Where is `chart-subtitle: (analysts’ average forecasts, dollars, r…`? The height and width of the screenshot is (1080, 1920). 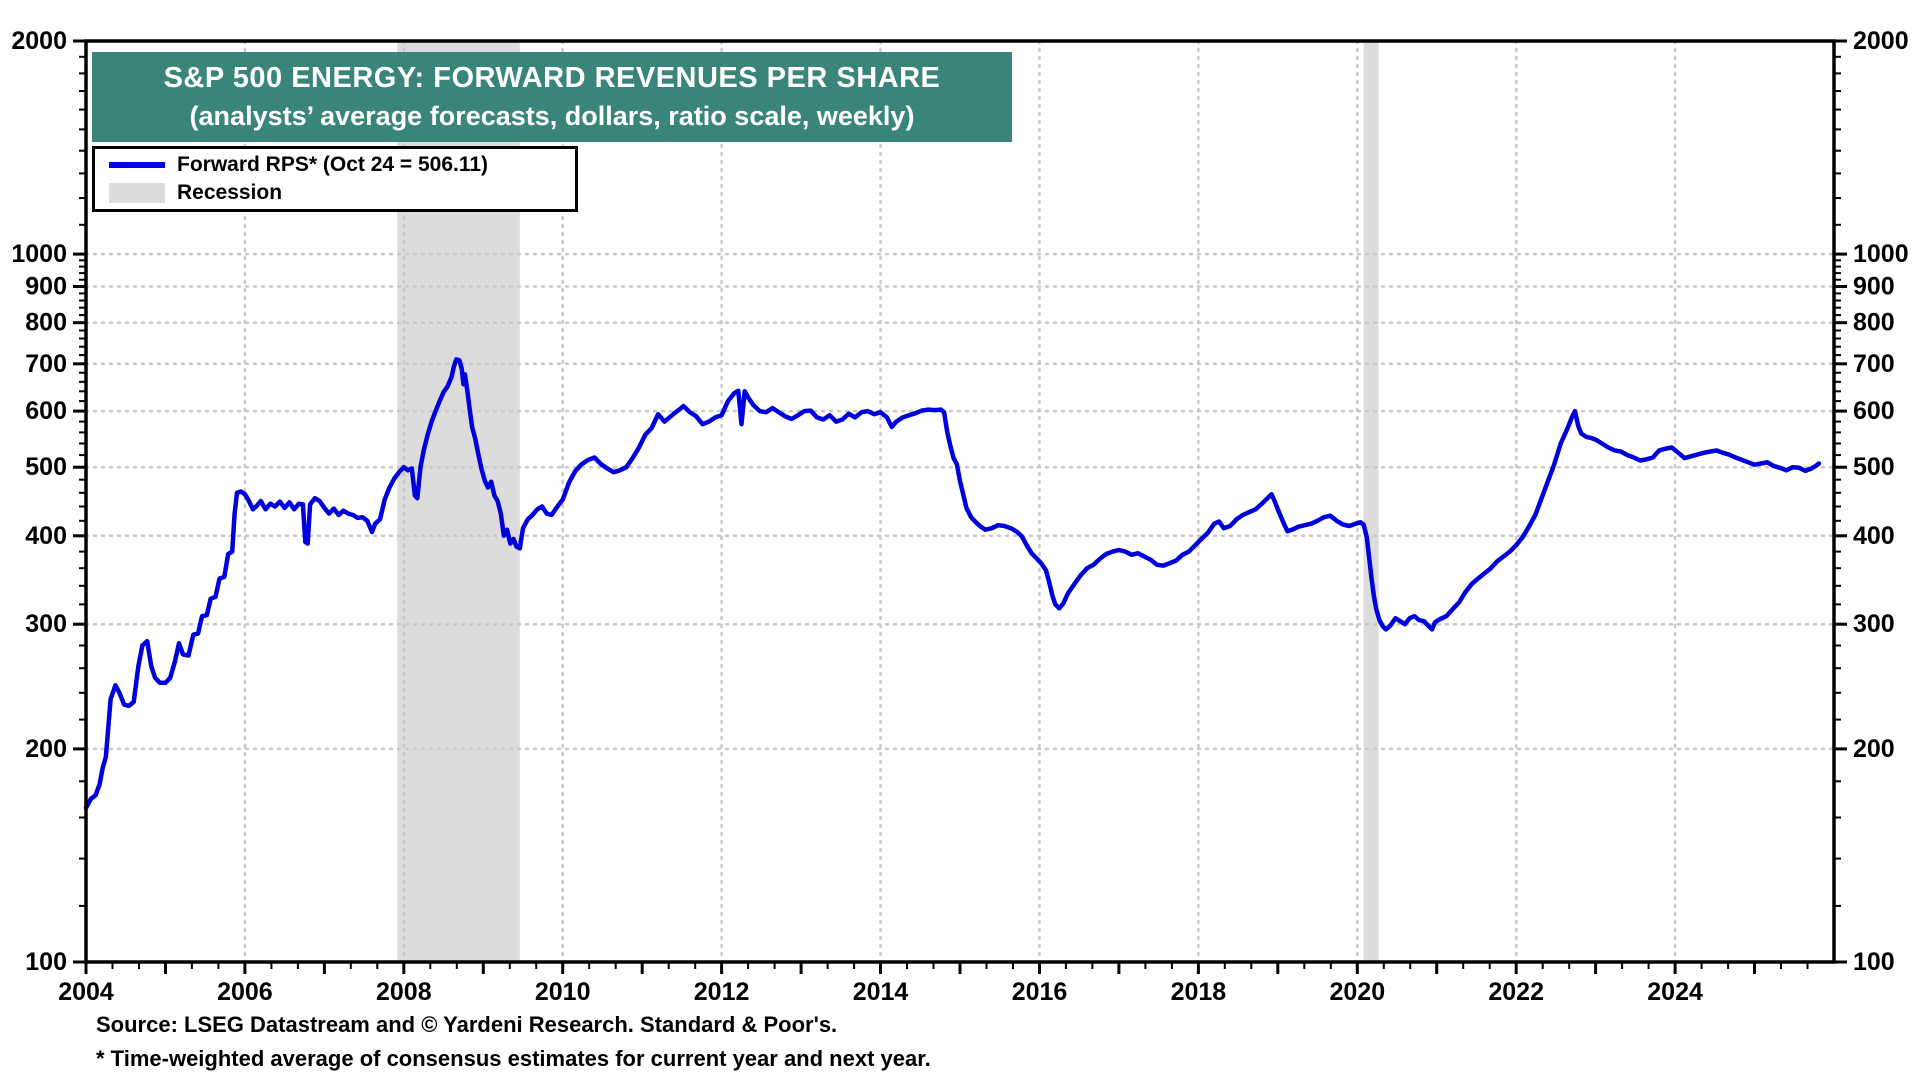
chart-subtitle: (analysts’ average forecasts, dollars, r… is located at coordinates (552, 116).